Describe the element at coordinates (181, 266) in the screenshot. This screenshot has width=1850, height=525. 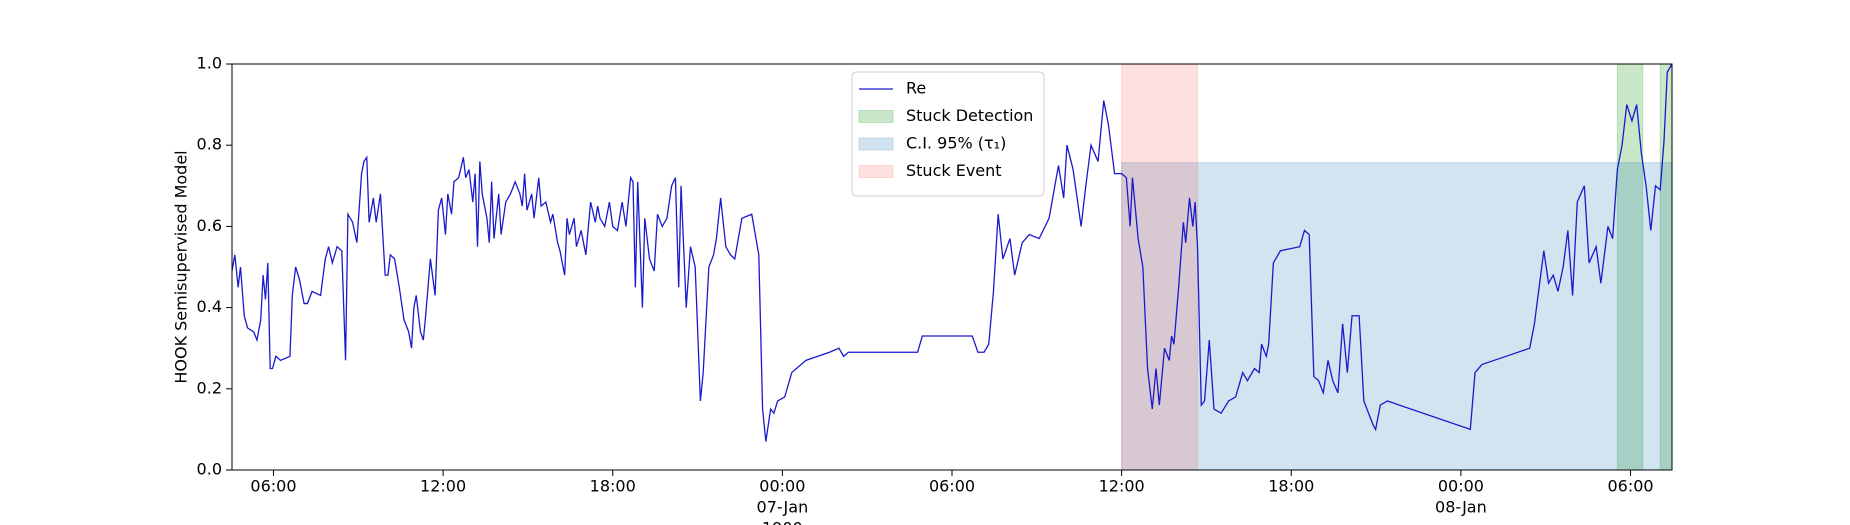
I see `y-axis-label: HOOK Semisupervised Model` at that location.